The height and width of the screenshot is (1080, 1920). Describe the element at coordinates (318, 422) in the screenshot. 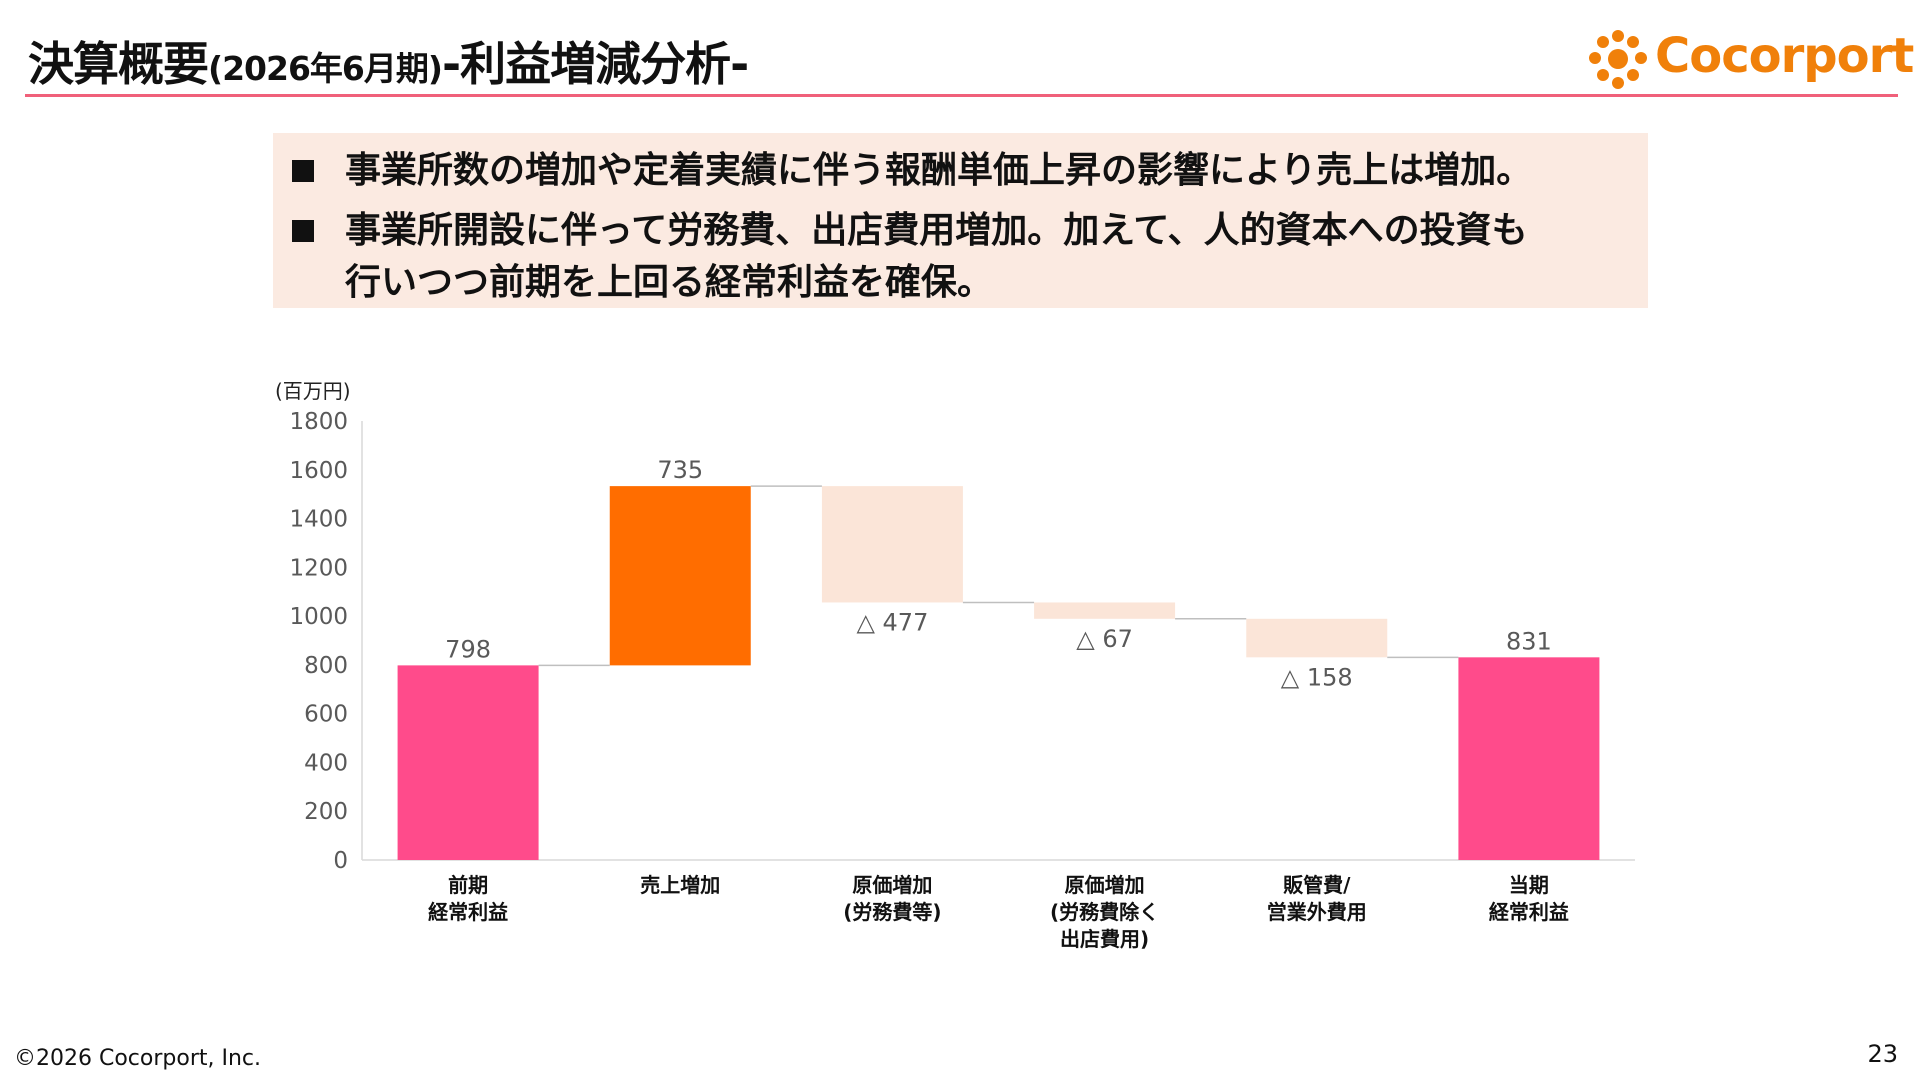

I see `y-tick-label: 1800` at that location.